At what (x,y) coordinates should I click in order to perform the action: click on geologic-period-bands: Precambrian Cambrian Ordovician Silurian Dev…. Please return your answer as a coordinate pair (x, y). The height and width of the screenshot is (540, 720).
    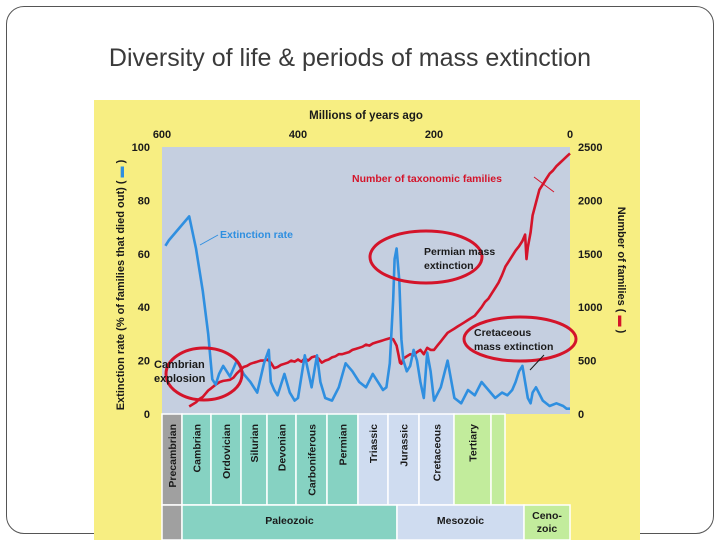
    Looking at the image, I should click on (333, 459).